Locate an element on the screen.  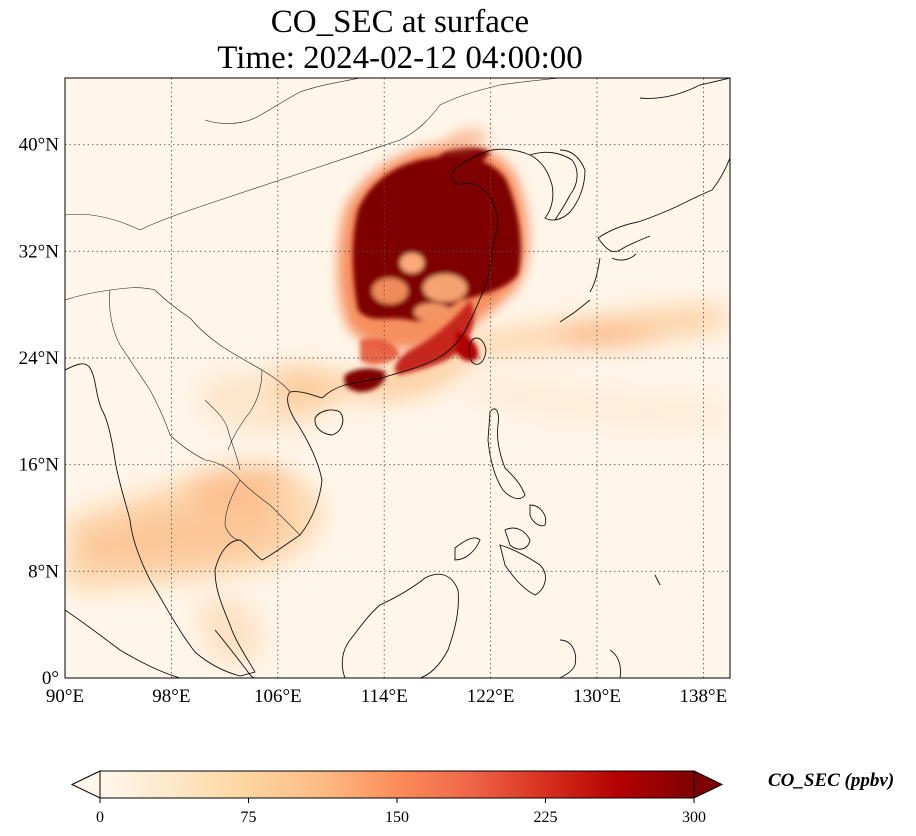
lat-tick-label: 24°N is located at coordinates (39, 358).